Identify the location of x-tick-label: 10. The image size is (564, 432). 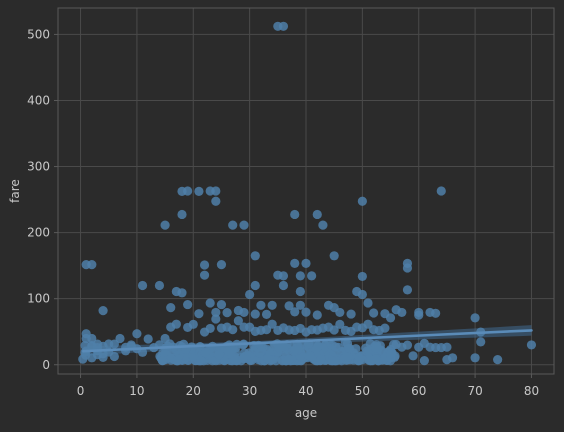
(136, 391).